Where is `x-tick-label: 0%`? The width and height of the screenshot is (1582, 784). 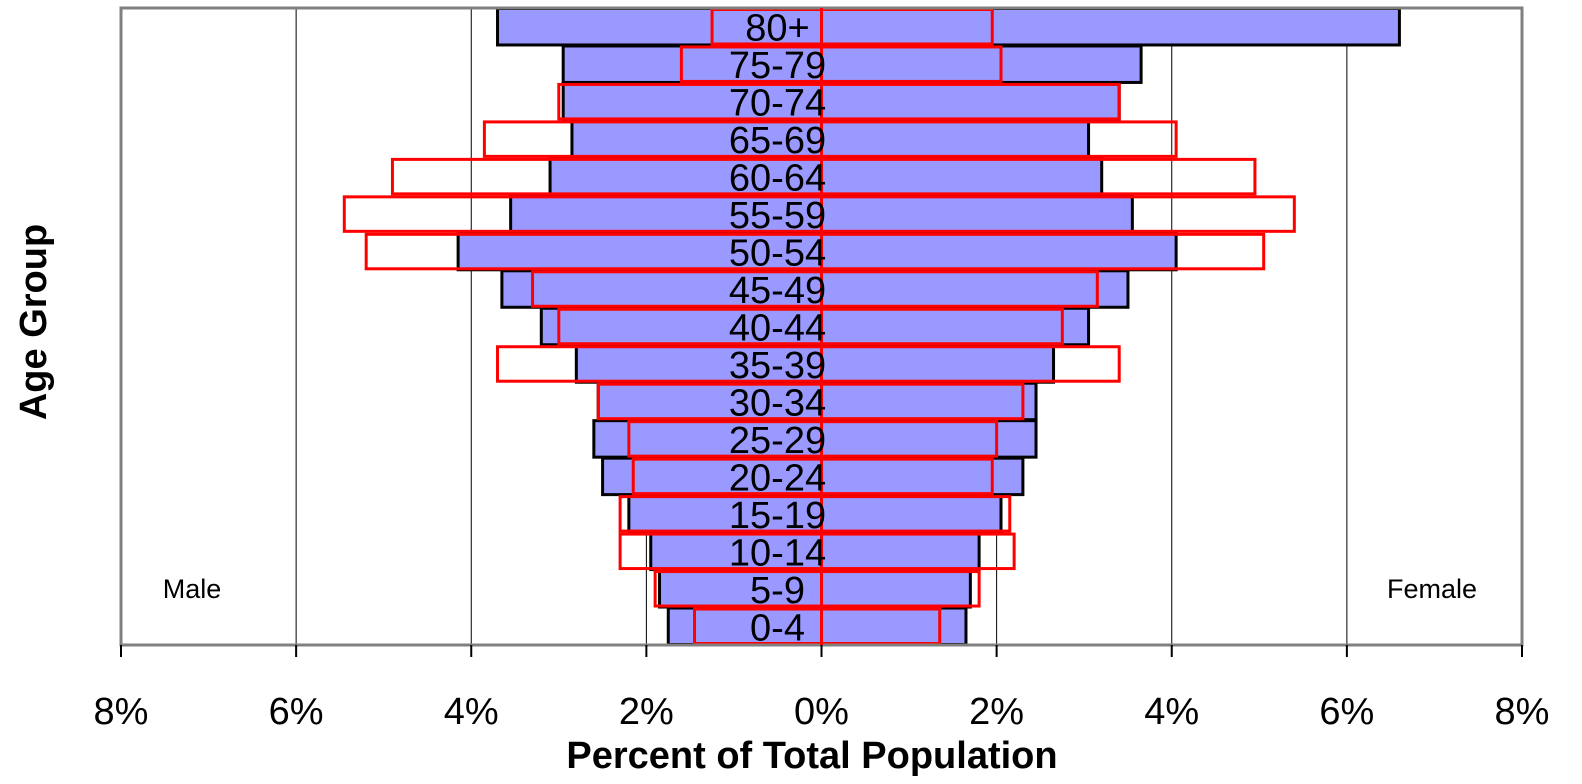
x-tick-label: 0% is located at coordinates (821, 712).